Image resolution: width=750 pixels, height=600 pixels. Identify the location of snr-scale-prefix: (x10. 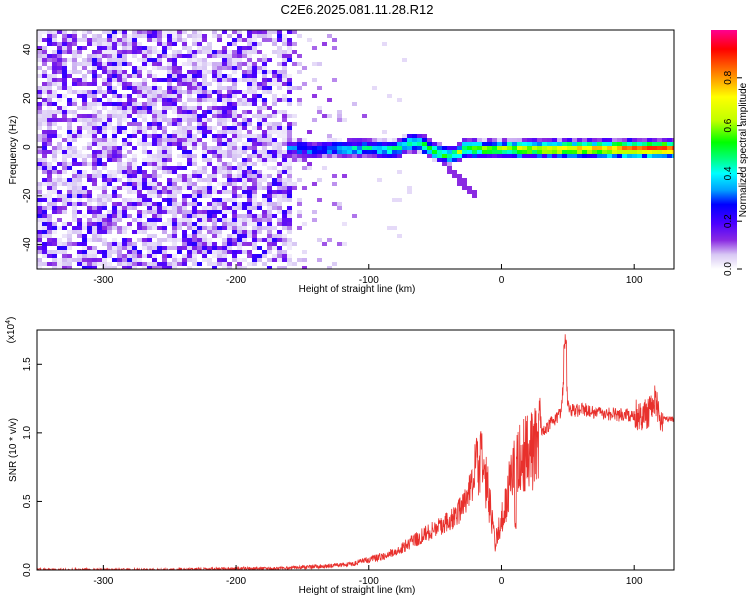
(11, 333).